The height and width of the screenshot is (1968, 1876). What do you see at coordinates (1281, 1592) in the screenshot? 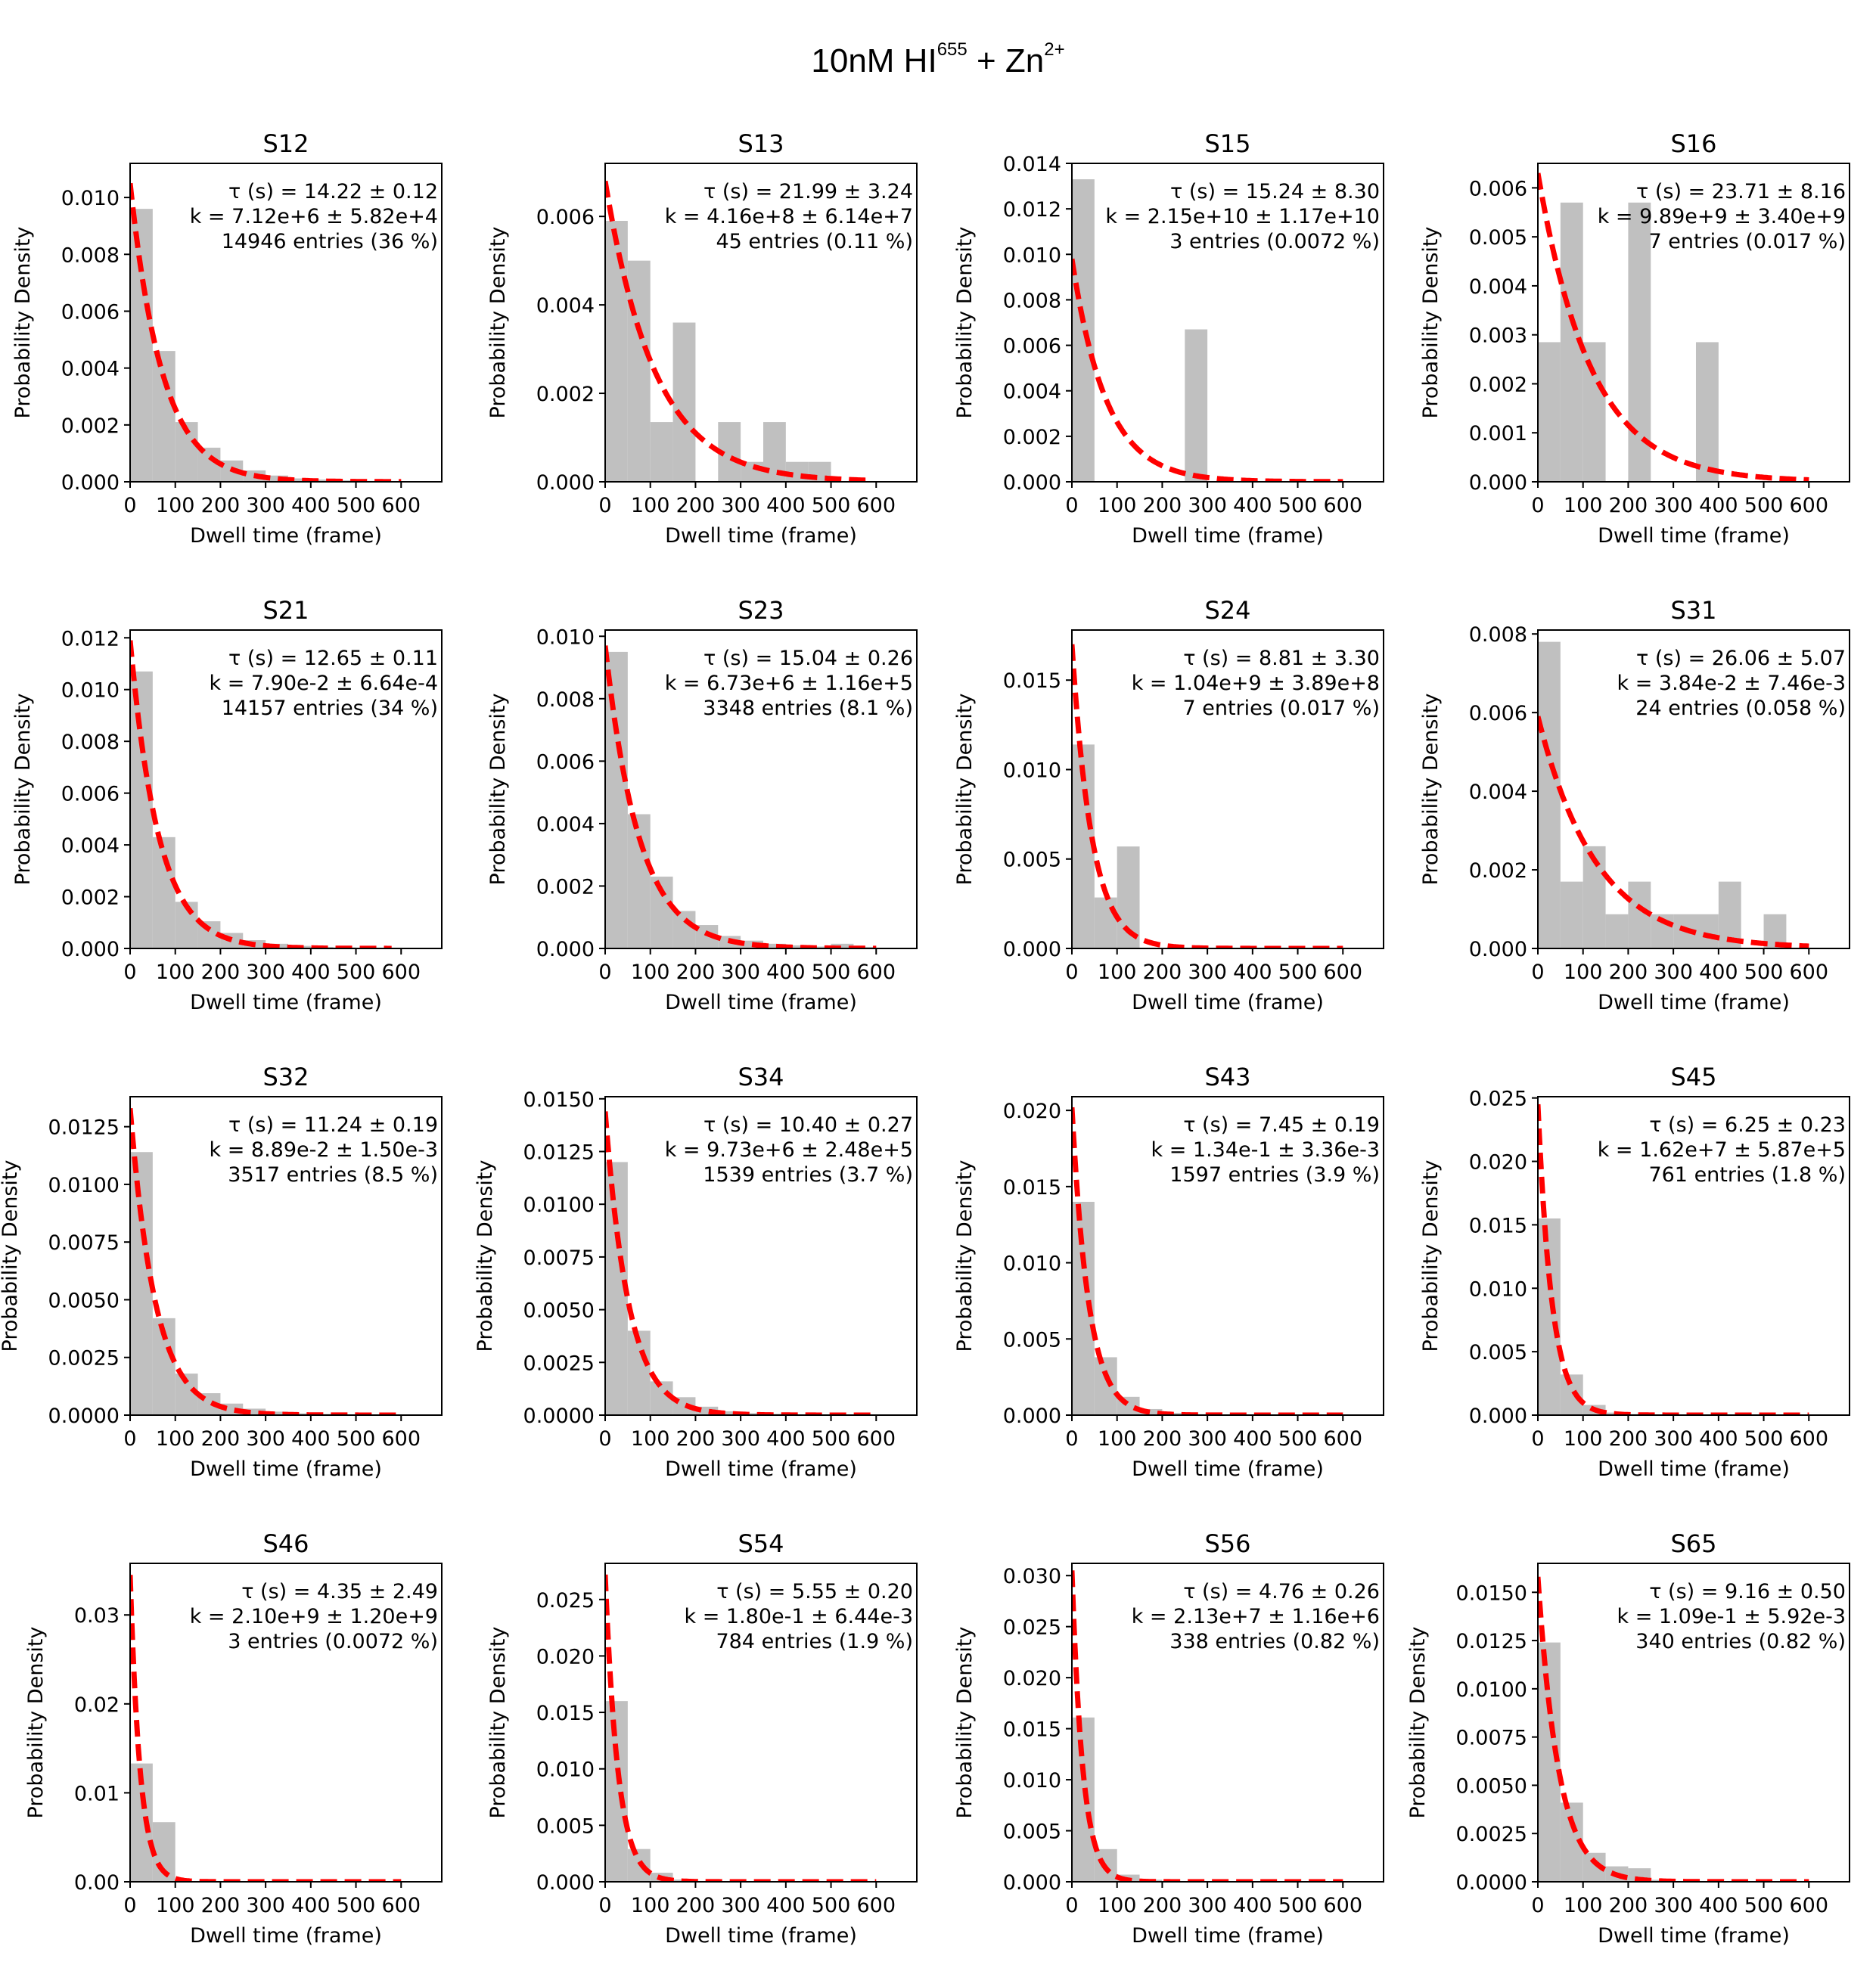
I see `fit-annotation-line: τ (s) = 4.76 ± 0.26` at bounding box center [1281, 1592].